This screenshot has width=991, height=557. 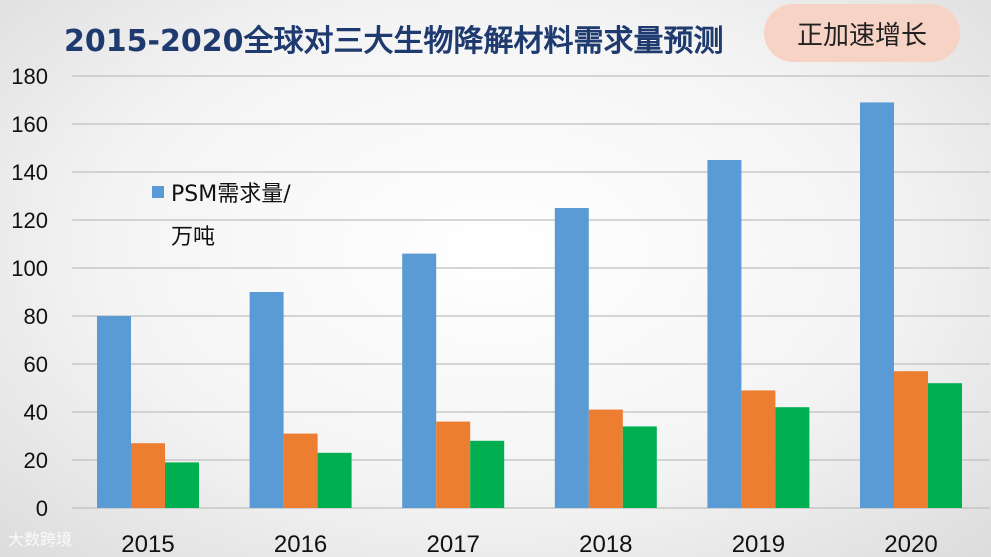 What do you see at coordinates (29, 268) in the screenshot?
I see `y-tick-label: 100` at bounding box center [29, 268].